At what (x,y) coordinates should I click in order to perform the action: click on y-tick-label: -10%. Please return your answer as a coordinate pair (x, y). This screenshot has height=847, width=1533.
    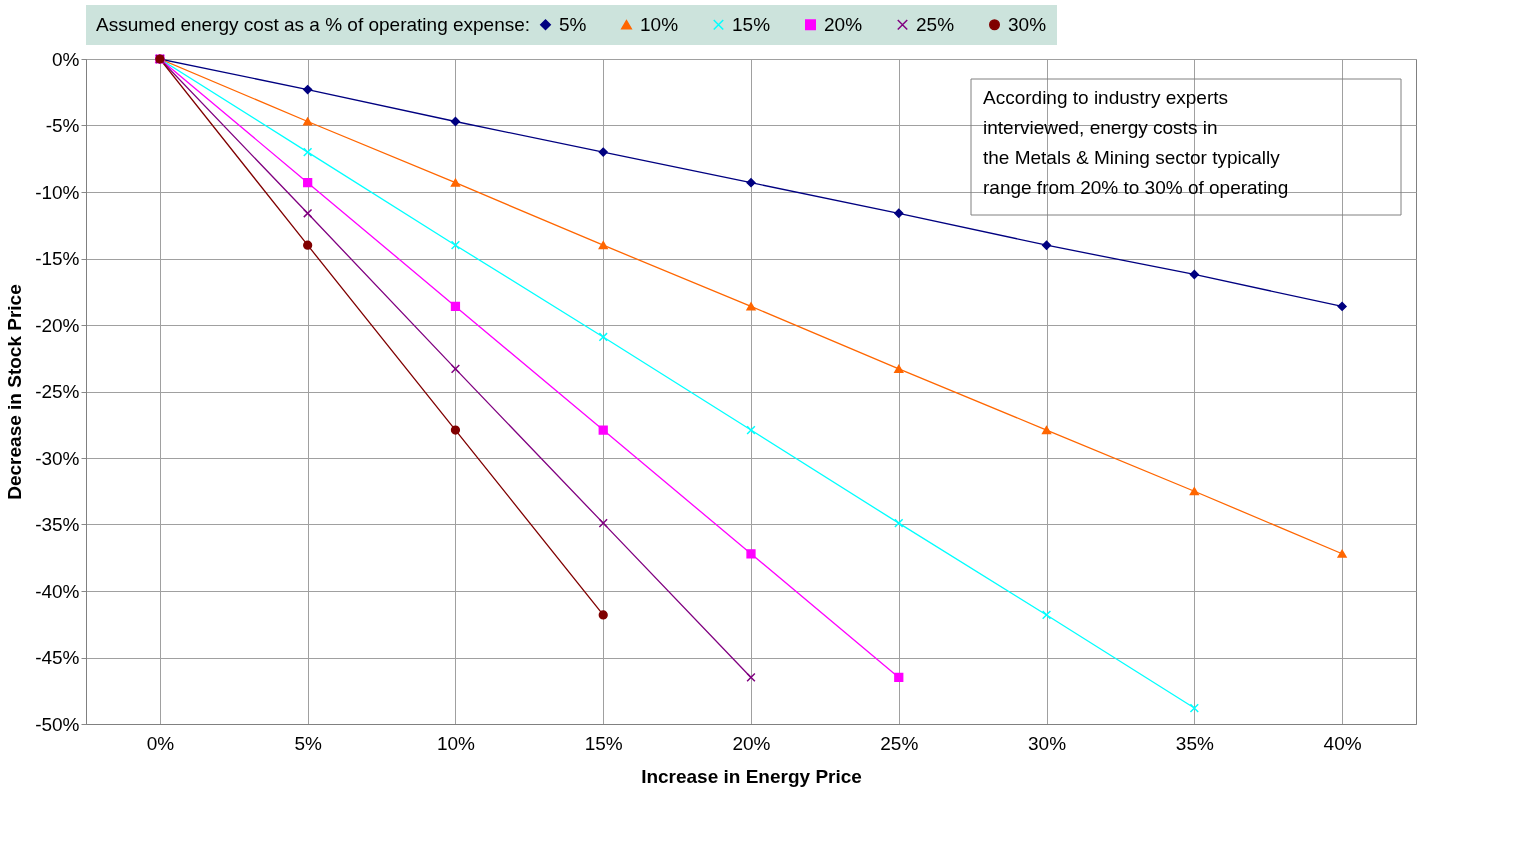
    Looking at the image, I should click on (57, 192).